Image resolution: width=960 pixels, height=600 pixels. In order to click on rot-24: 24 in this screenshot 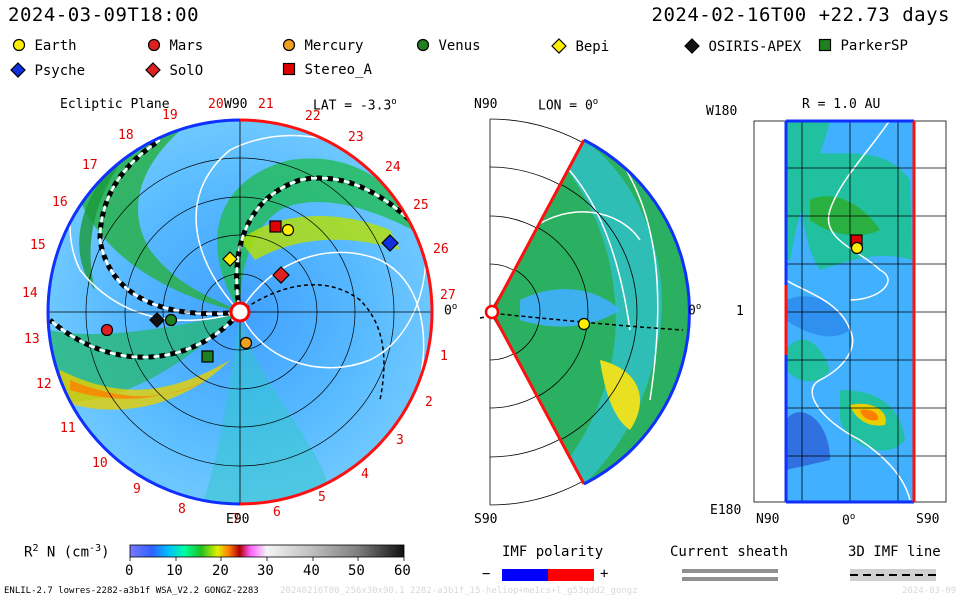, I will do `click(393, 167)`.